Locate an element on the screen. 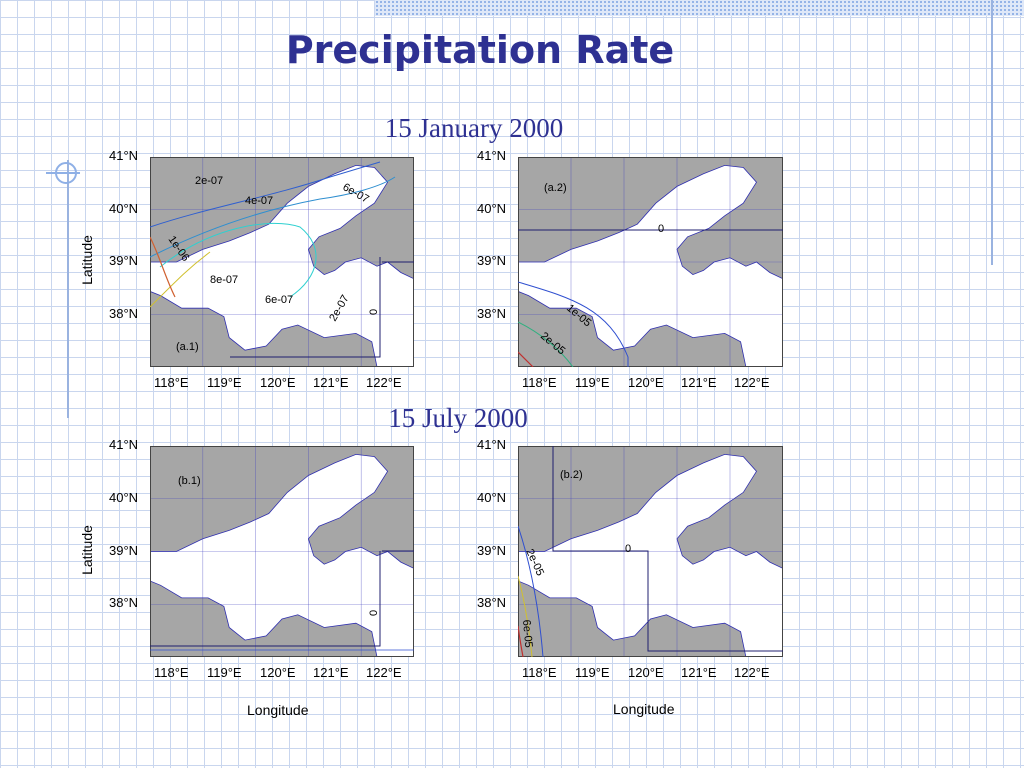 The image size is (1024, 768). x-axis-label-left: Longitude is located at coordinates (278, 710).